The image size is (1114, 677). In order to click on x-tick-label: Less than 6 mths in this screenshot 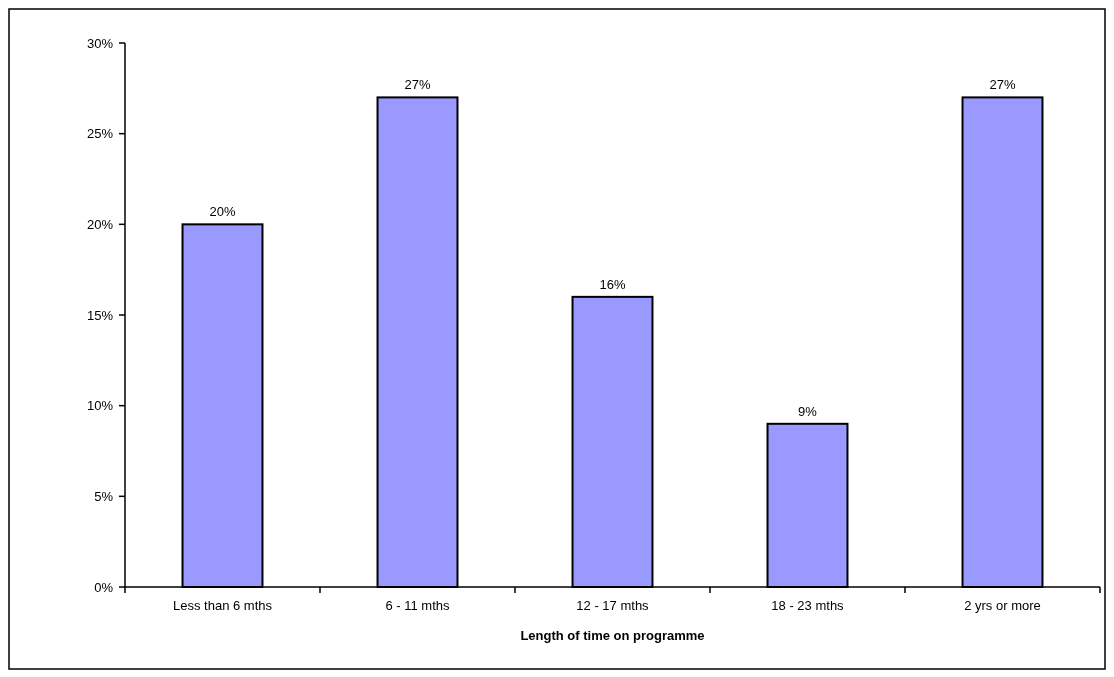, I will do `click(223, 605)`.